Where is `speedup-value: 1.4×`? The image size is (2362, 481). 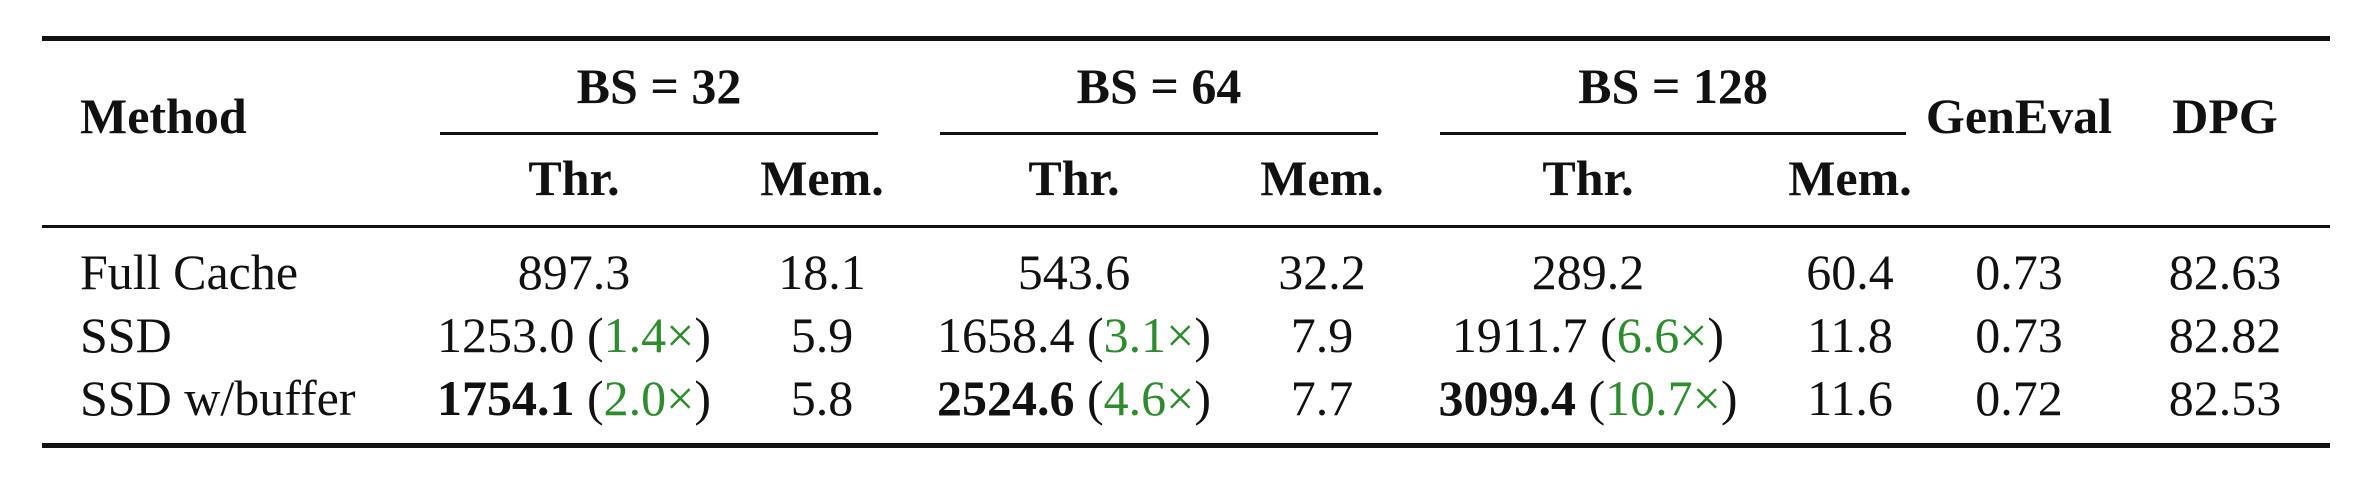
speedup-value: 1.4× is located at coordinates (649, 335).